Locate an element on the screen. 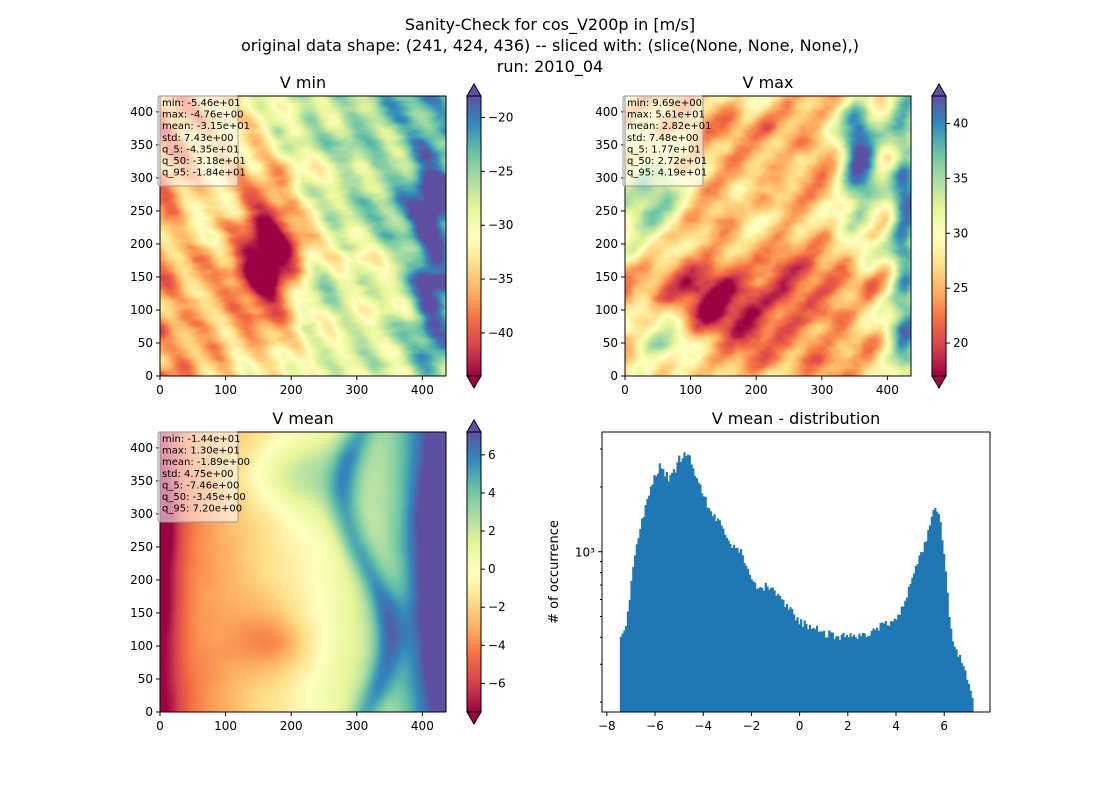 The height and width of the screenshot is (800, 1100). axes-ticks: 0 100 200 300 400 0 50 100 150 200 250 300 350 400 is located at coordinates (282, 251).